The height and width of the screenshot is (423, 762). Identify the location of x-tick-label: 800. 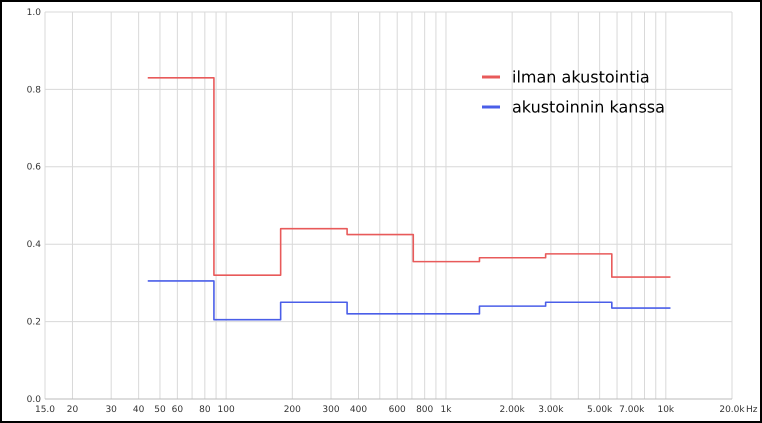
(425, 410).